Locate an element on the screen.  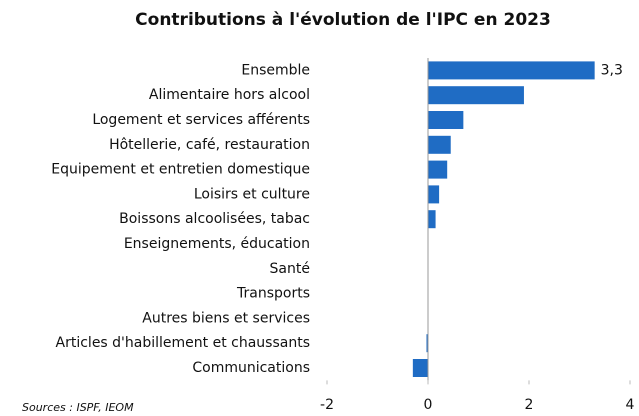
value-label: 3,3 is located at coordinates (612, 70).